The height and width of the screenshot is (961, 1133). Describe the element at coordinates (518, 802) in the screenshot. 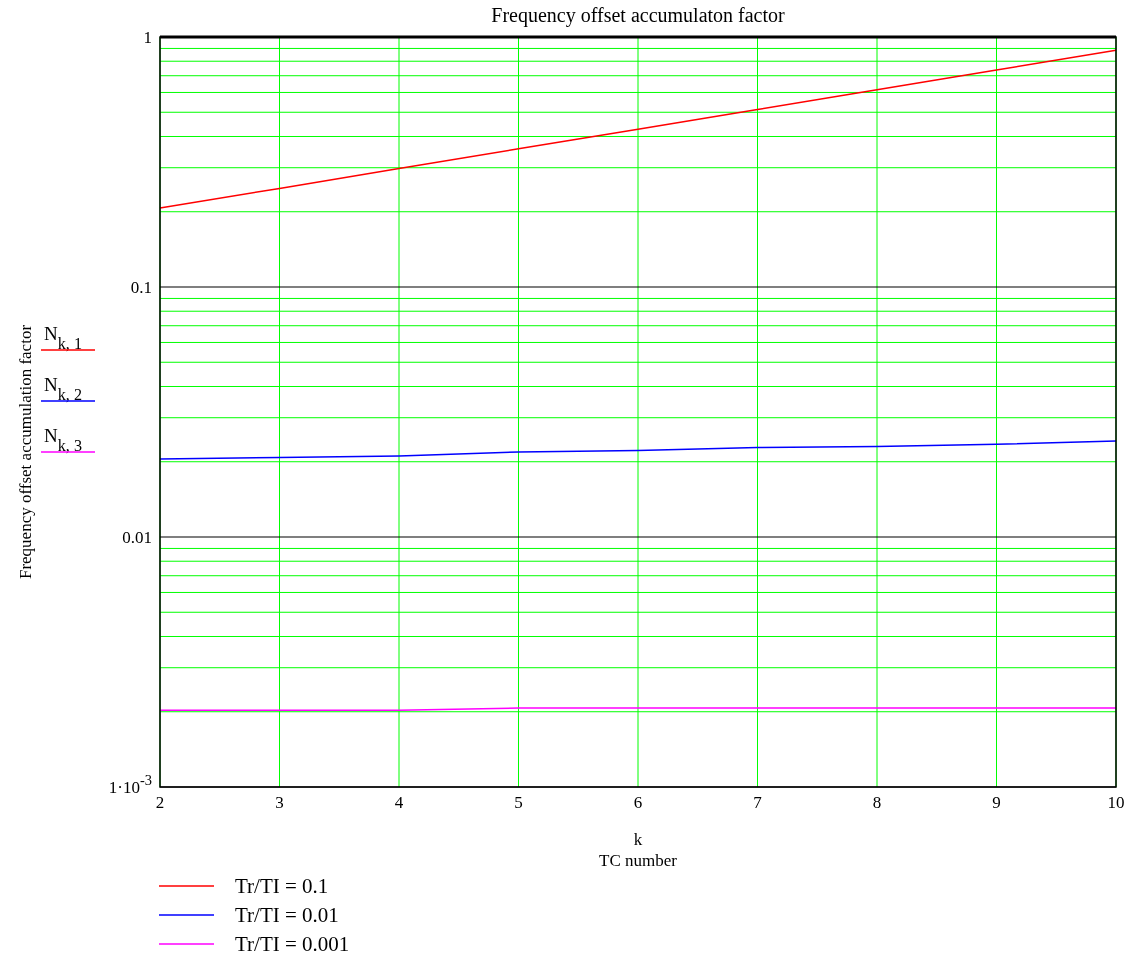

I see `x-tick-label: 5` at that location.